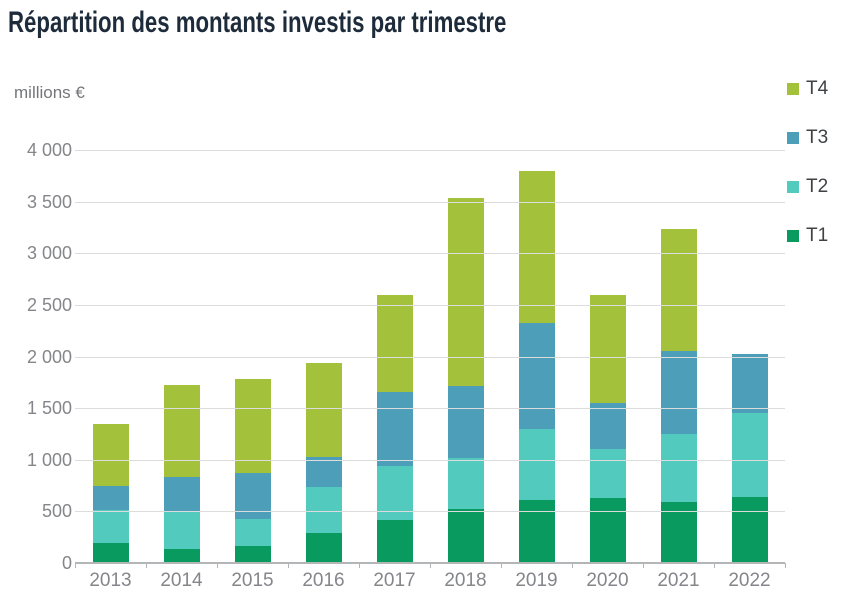 Image resolution: width=852 pixels, height=616 pixels. I want to click on stacked-bar-2021, so click(678, 395).